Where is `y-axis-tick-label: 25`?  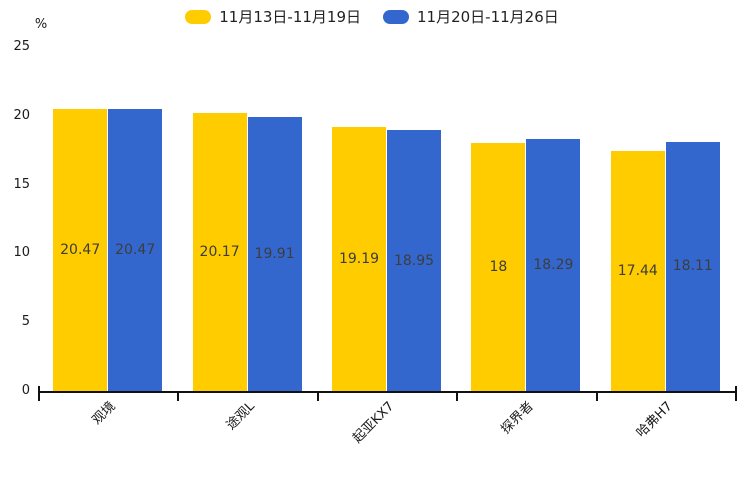 y-axis-tick-label: 25 is located at coordinates (21, 46).